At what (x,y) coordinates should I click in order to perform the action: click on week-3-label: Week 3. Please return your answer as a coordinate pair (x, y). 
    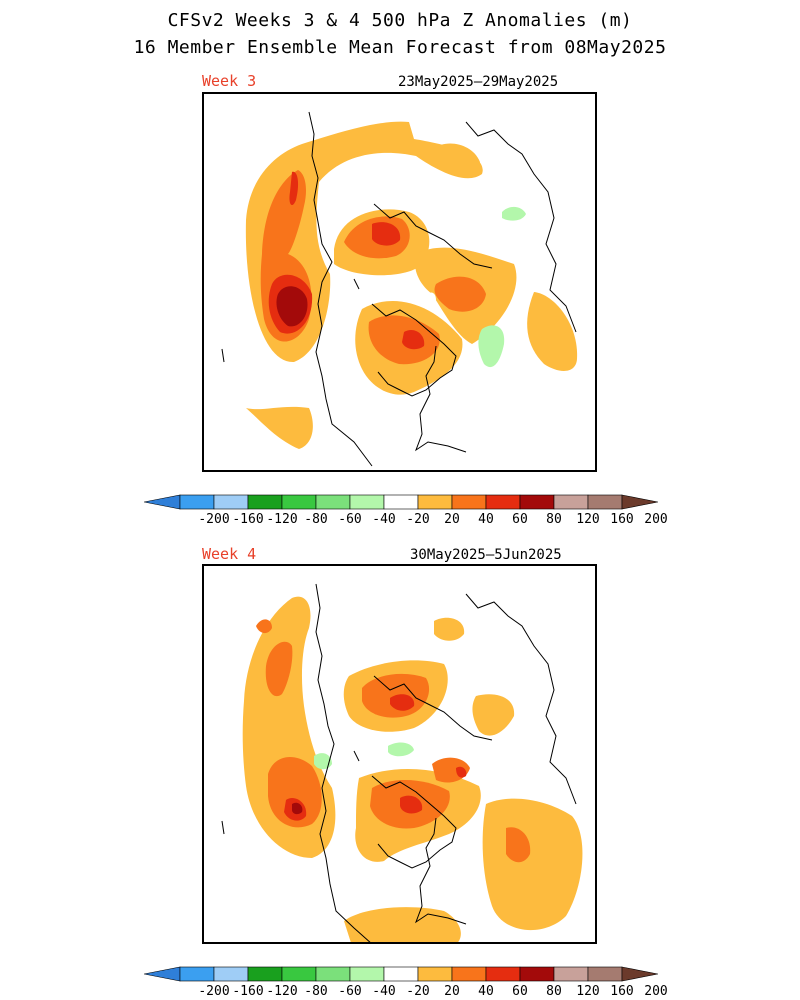
    Looking at the image, I should click on (229, 81).